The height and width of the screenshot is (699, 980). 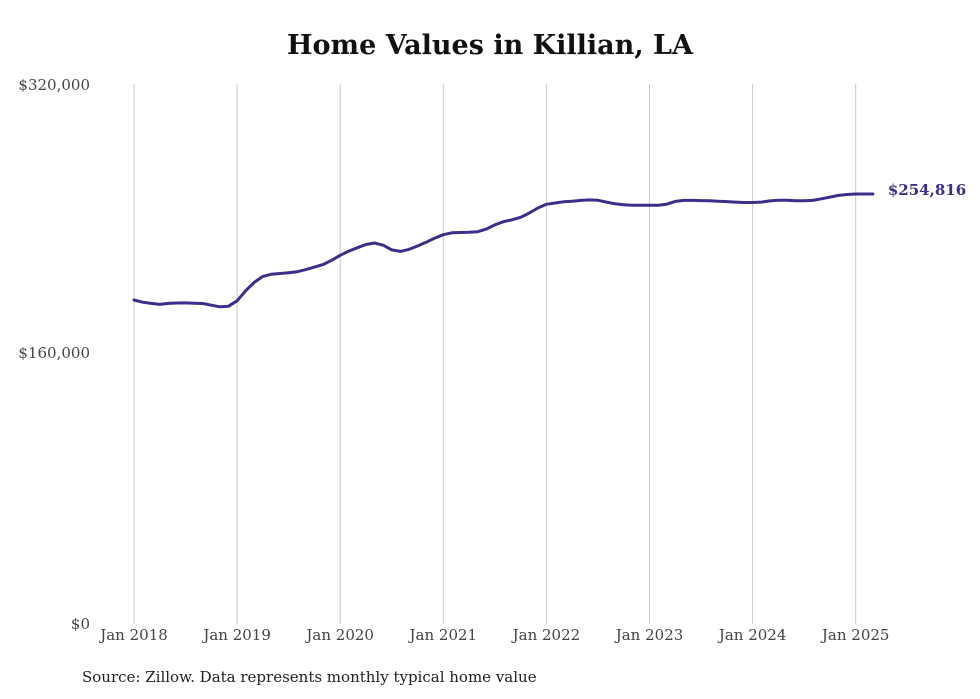 I want to click on x-tick-label: Jan 2020, so click(x=339, y=635).